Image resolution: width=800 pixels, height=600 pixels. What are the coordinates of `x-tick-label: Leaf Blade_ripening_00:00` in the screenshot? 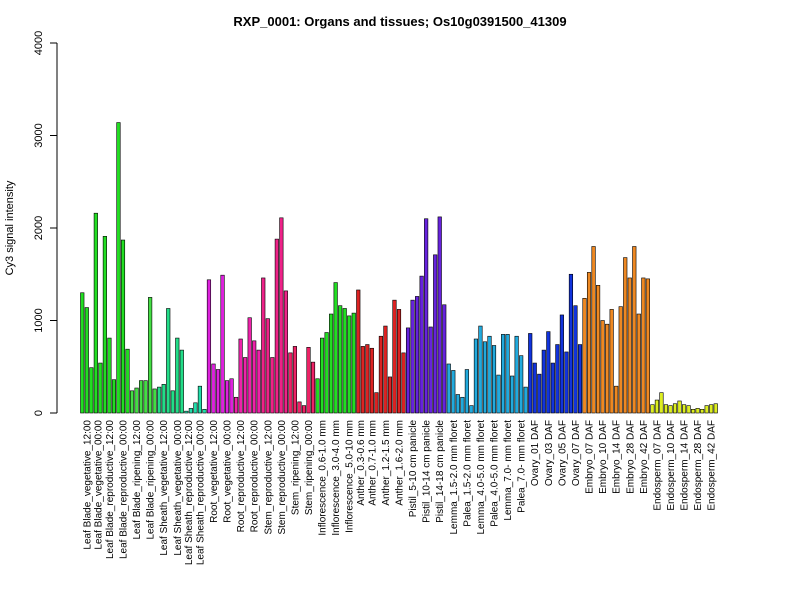 It's located at (151, 480).